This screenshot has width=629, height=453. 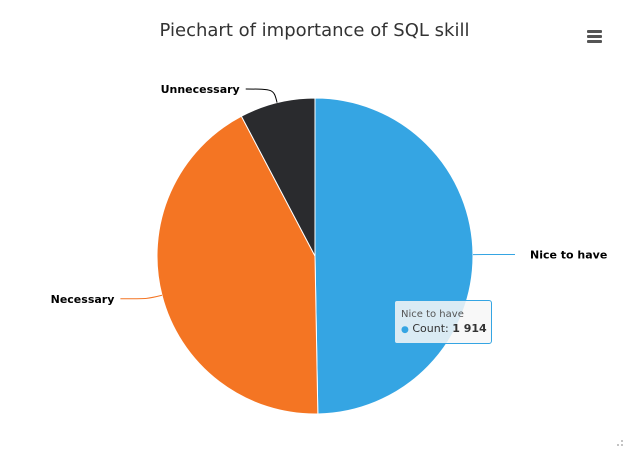 What do you see at coordinates (429, 328) in the screenshot?
I see `tooltip-label: Count` at bounding box center [429, 328].